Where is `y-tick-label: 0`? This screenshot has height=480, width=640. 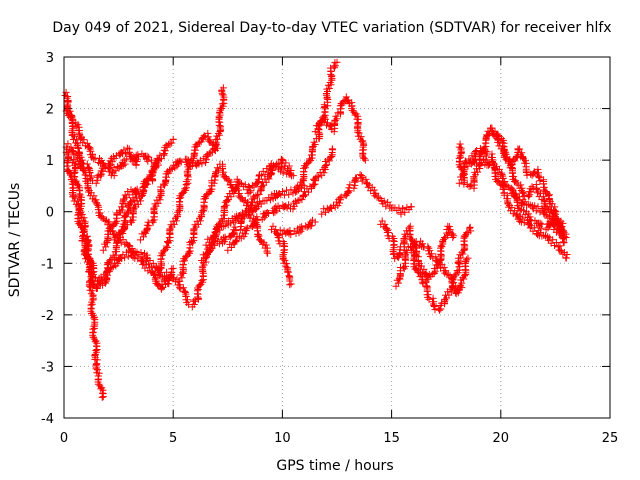 y-tick-label: 0 is located at coordinates (50, 213).